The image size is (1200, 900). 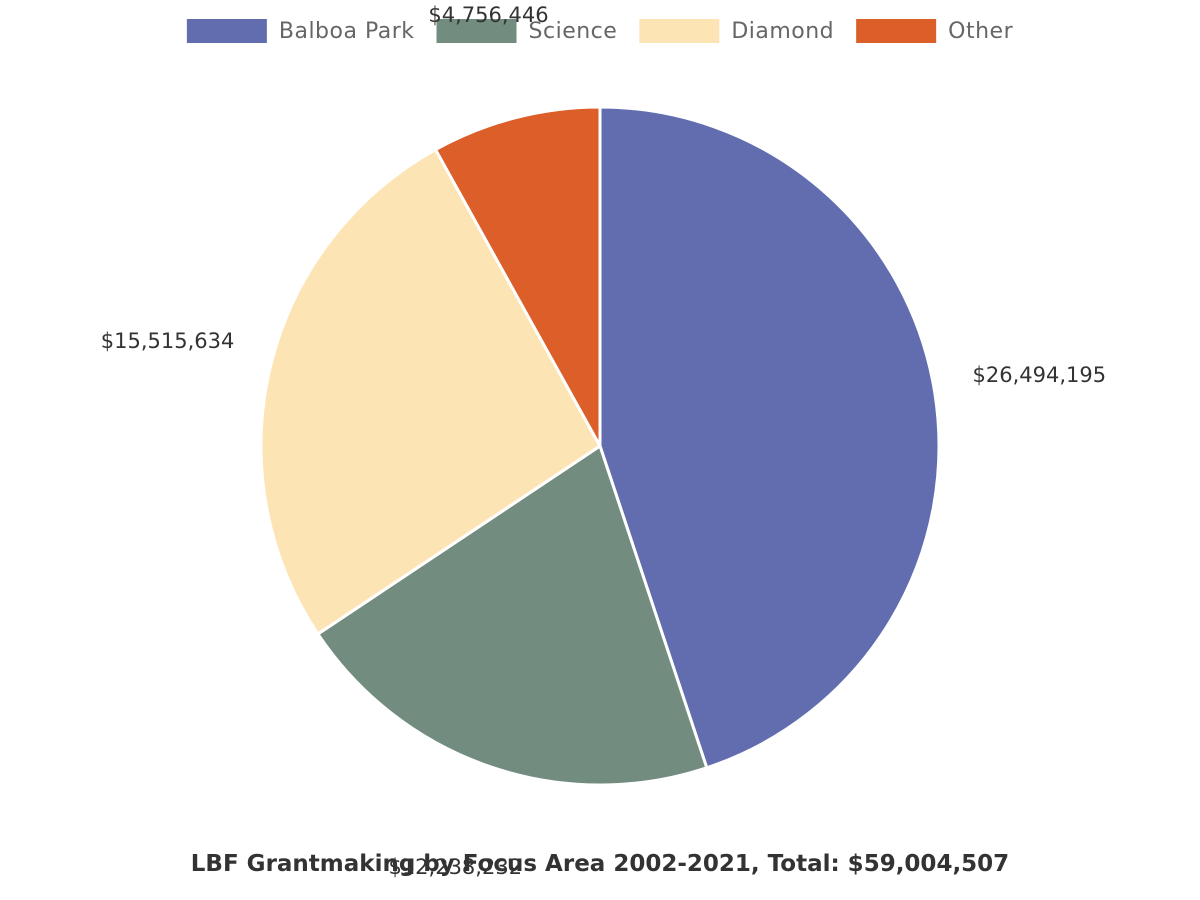 What do you see at coordinates (896, 31) in the screenshot?
I see `legend-swatch-other` at bounding box center [896, 31].